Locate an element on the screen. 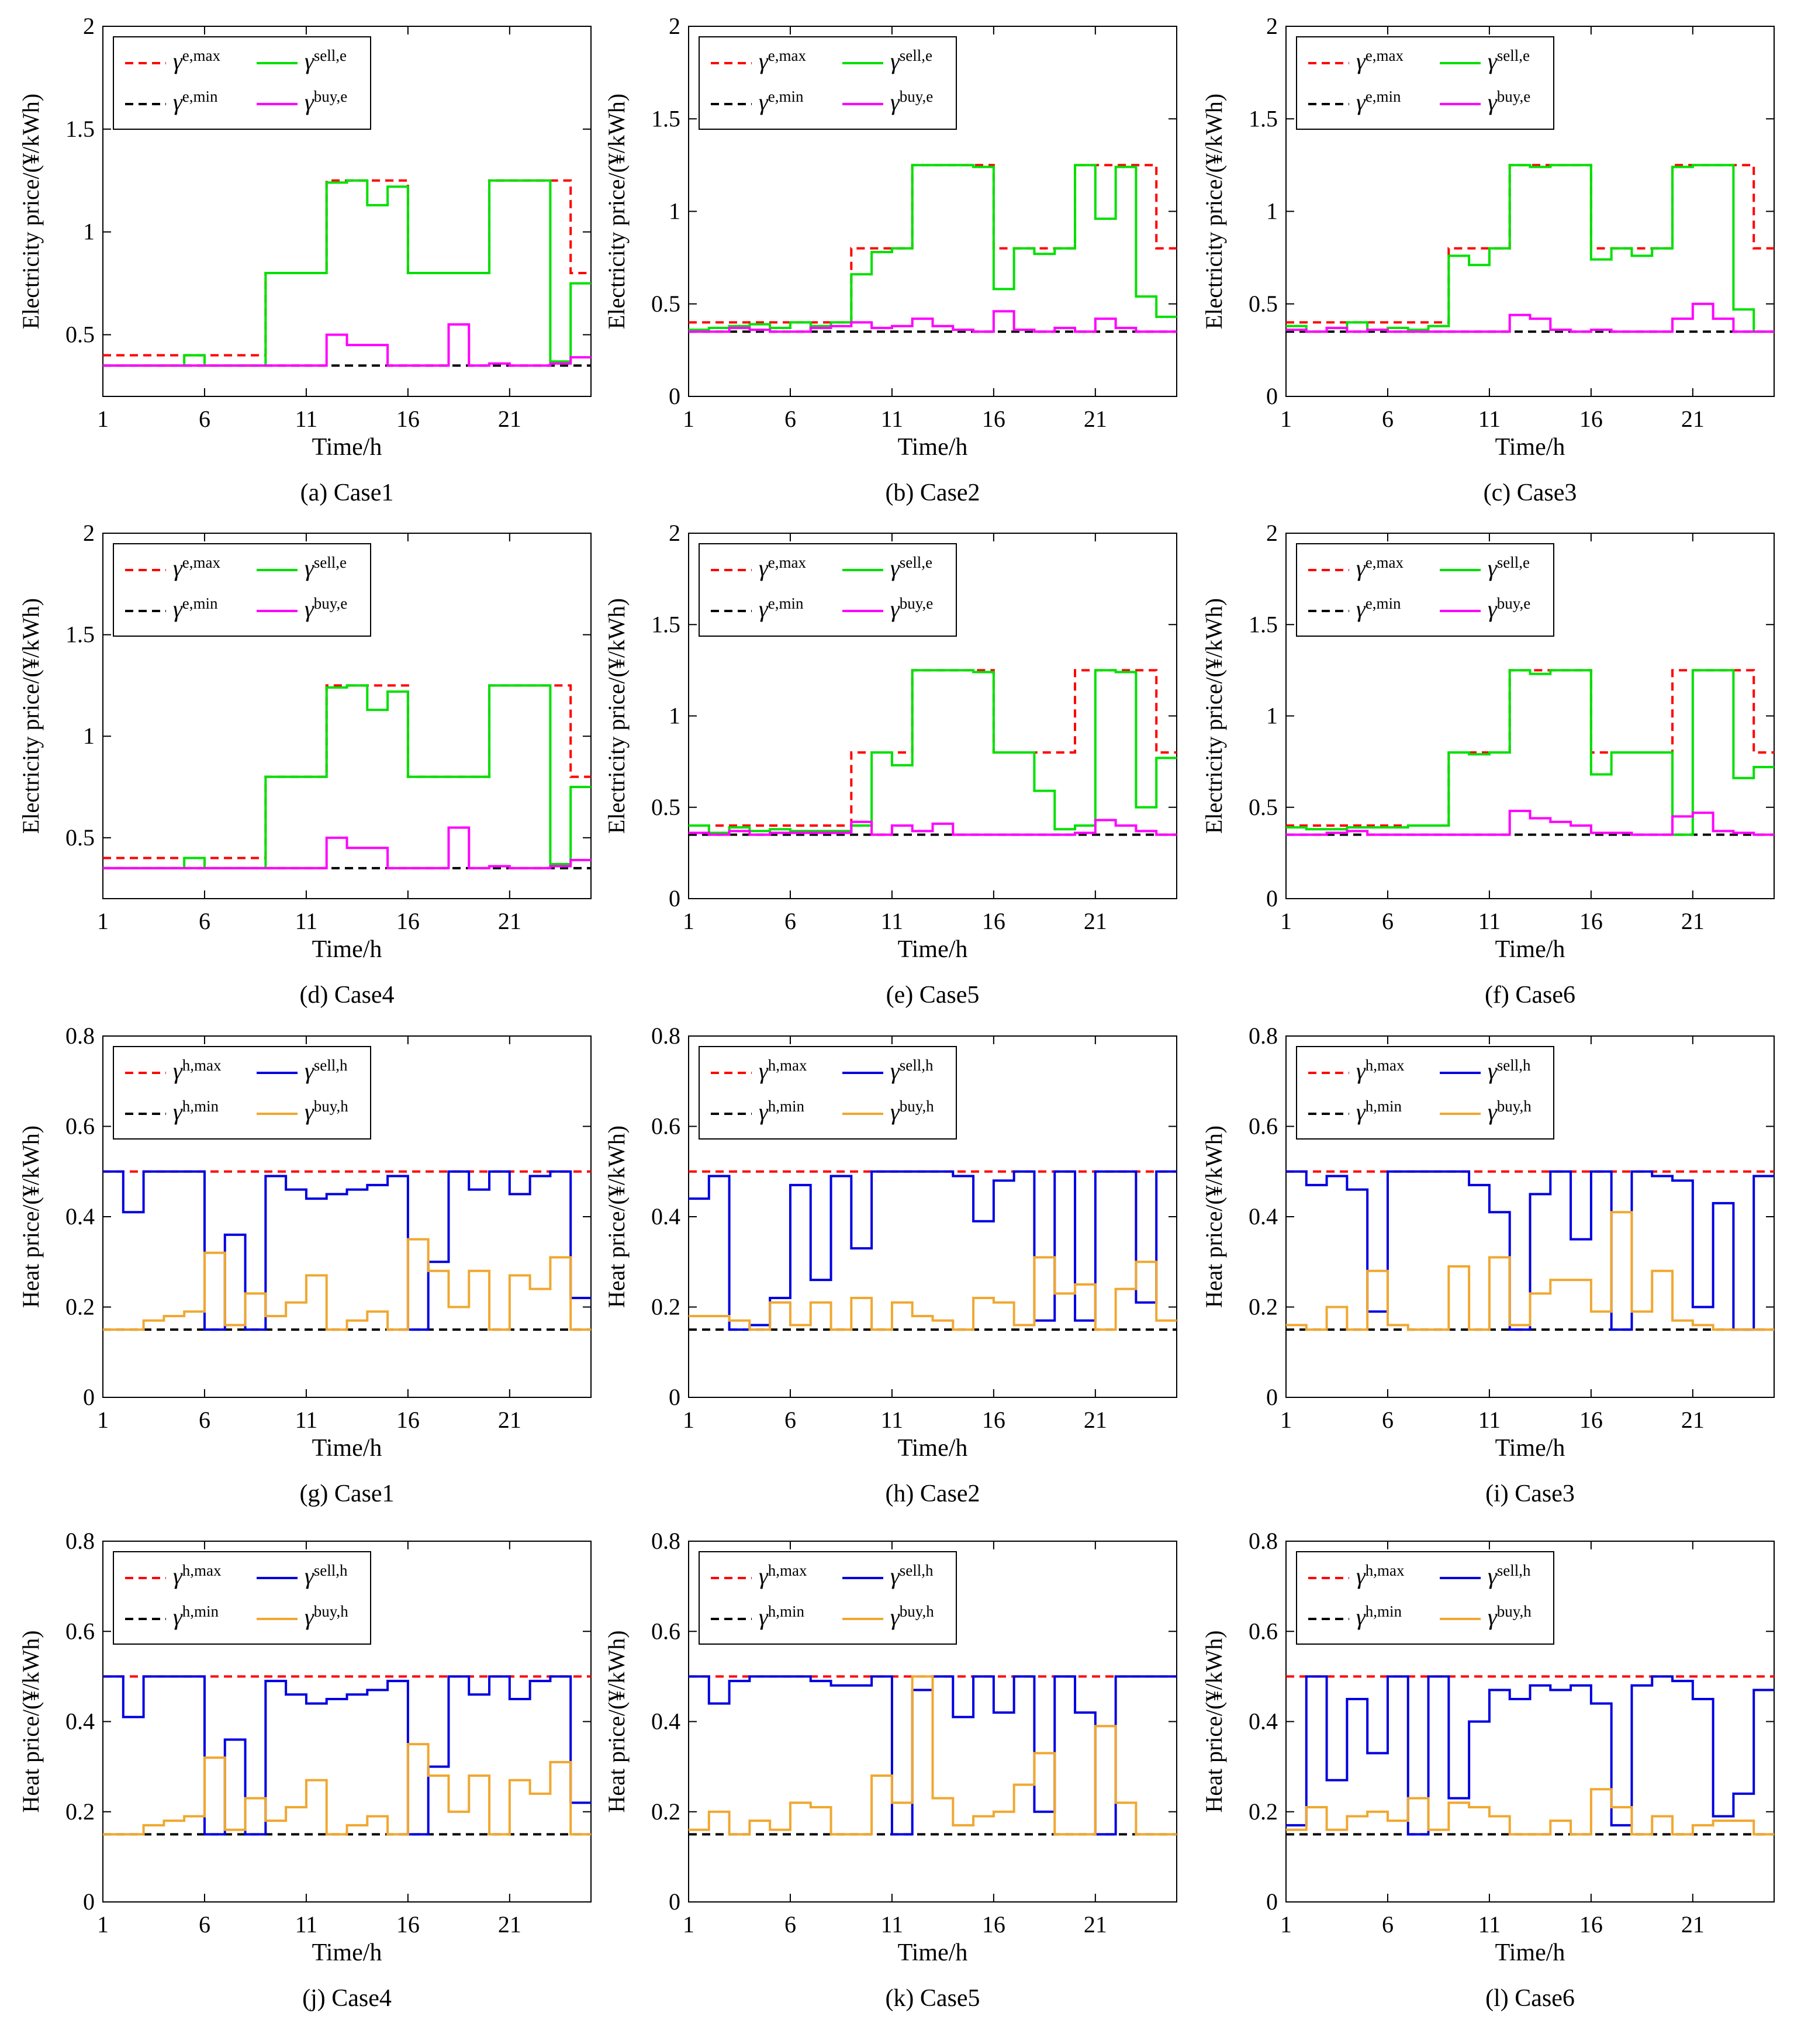 This screenshot has height=2044, width=1801. panel-caption: (b) Case2 is located at coordinates (932, 492).